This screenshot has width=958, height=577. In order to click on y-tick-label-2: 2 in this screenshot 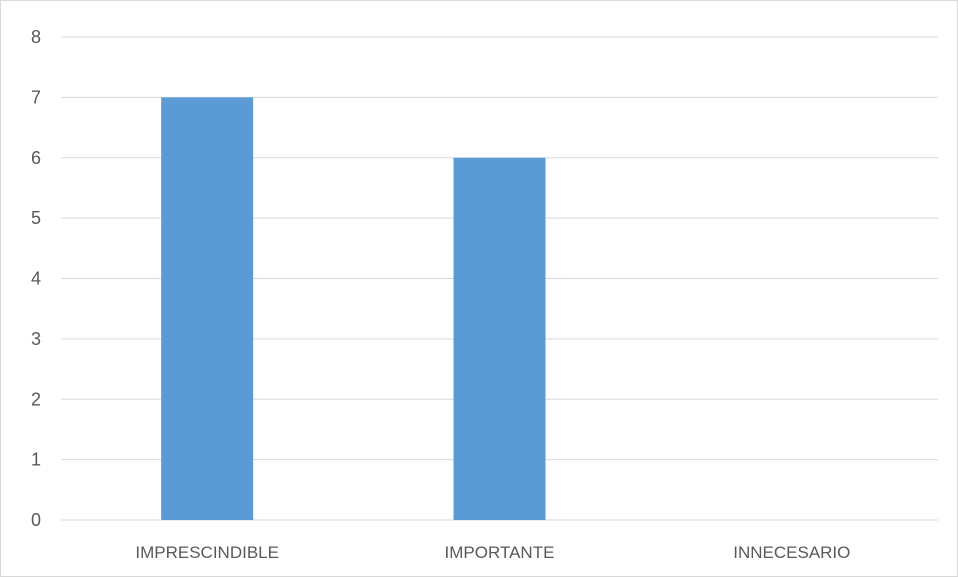, I will do `click(36, 399)`.